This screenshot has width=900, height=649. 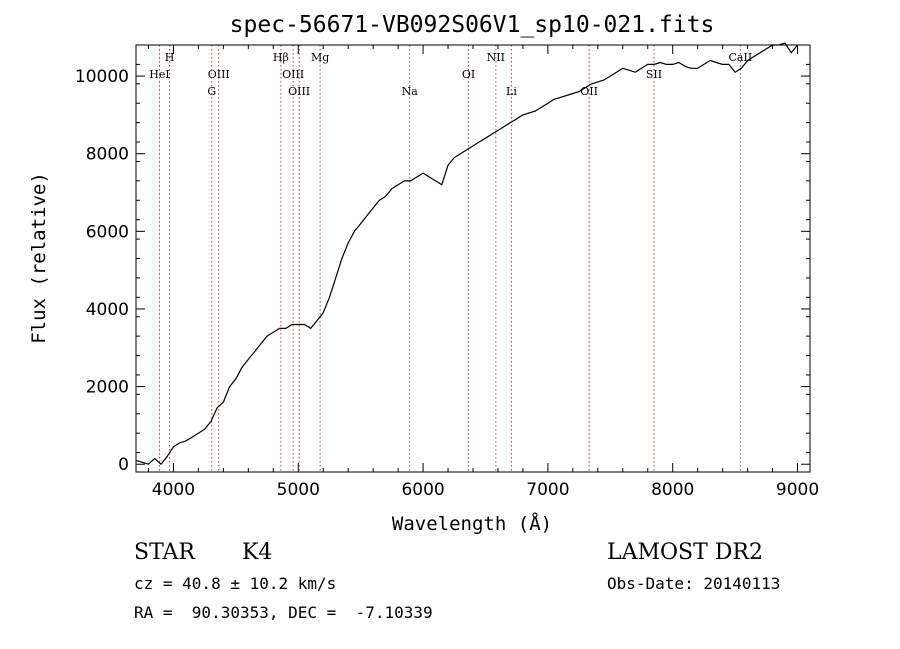 I want to click on y-tick-label: 2000, so click(x=107, y=388).